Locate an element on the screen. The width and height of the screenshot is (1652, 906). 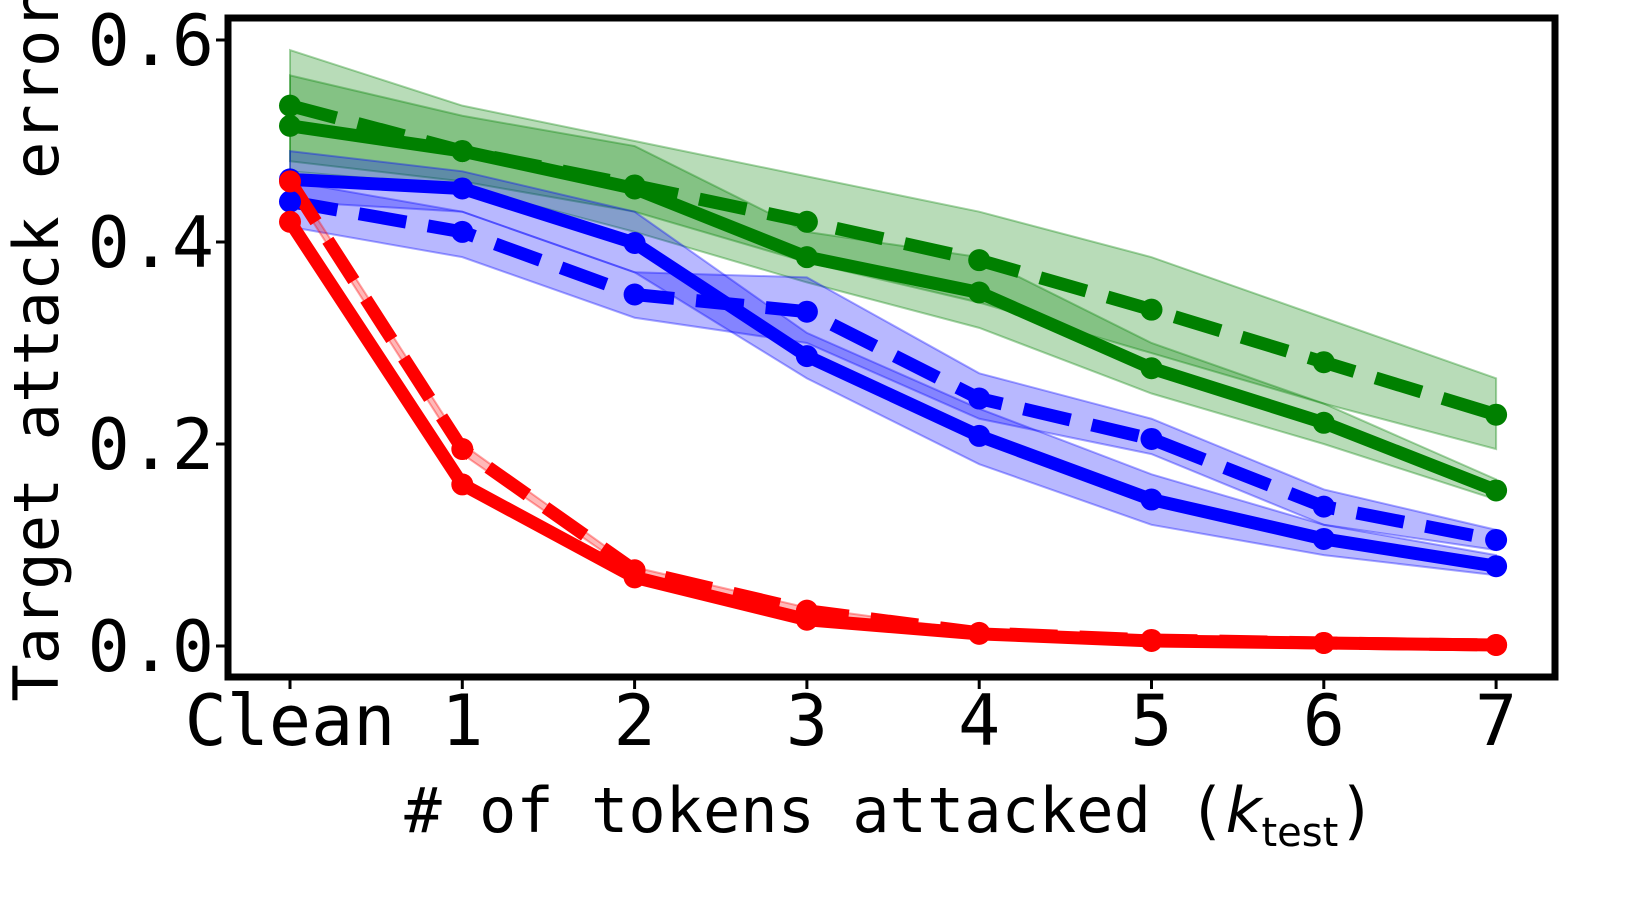
x-tick-label: 6 is located at coordinates (1324, 721).